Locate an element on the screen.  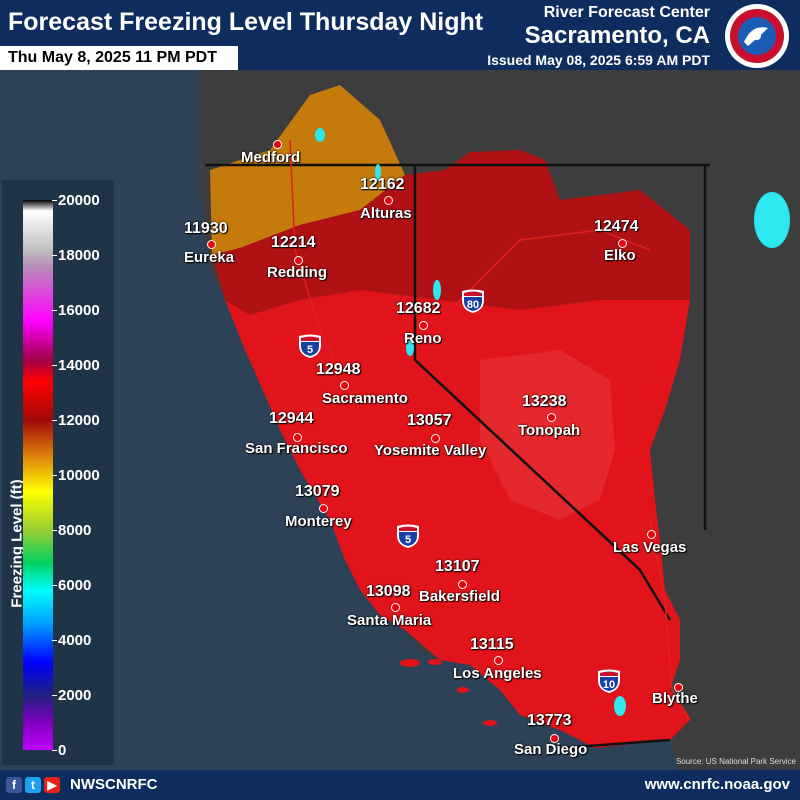
legend-tick-label: 6000 is located at coordinates (71, 585).